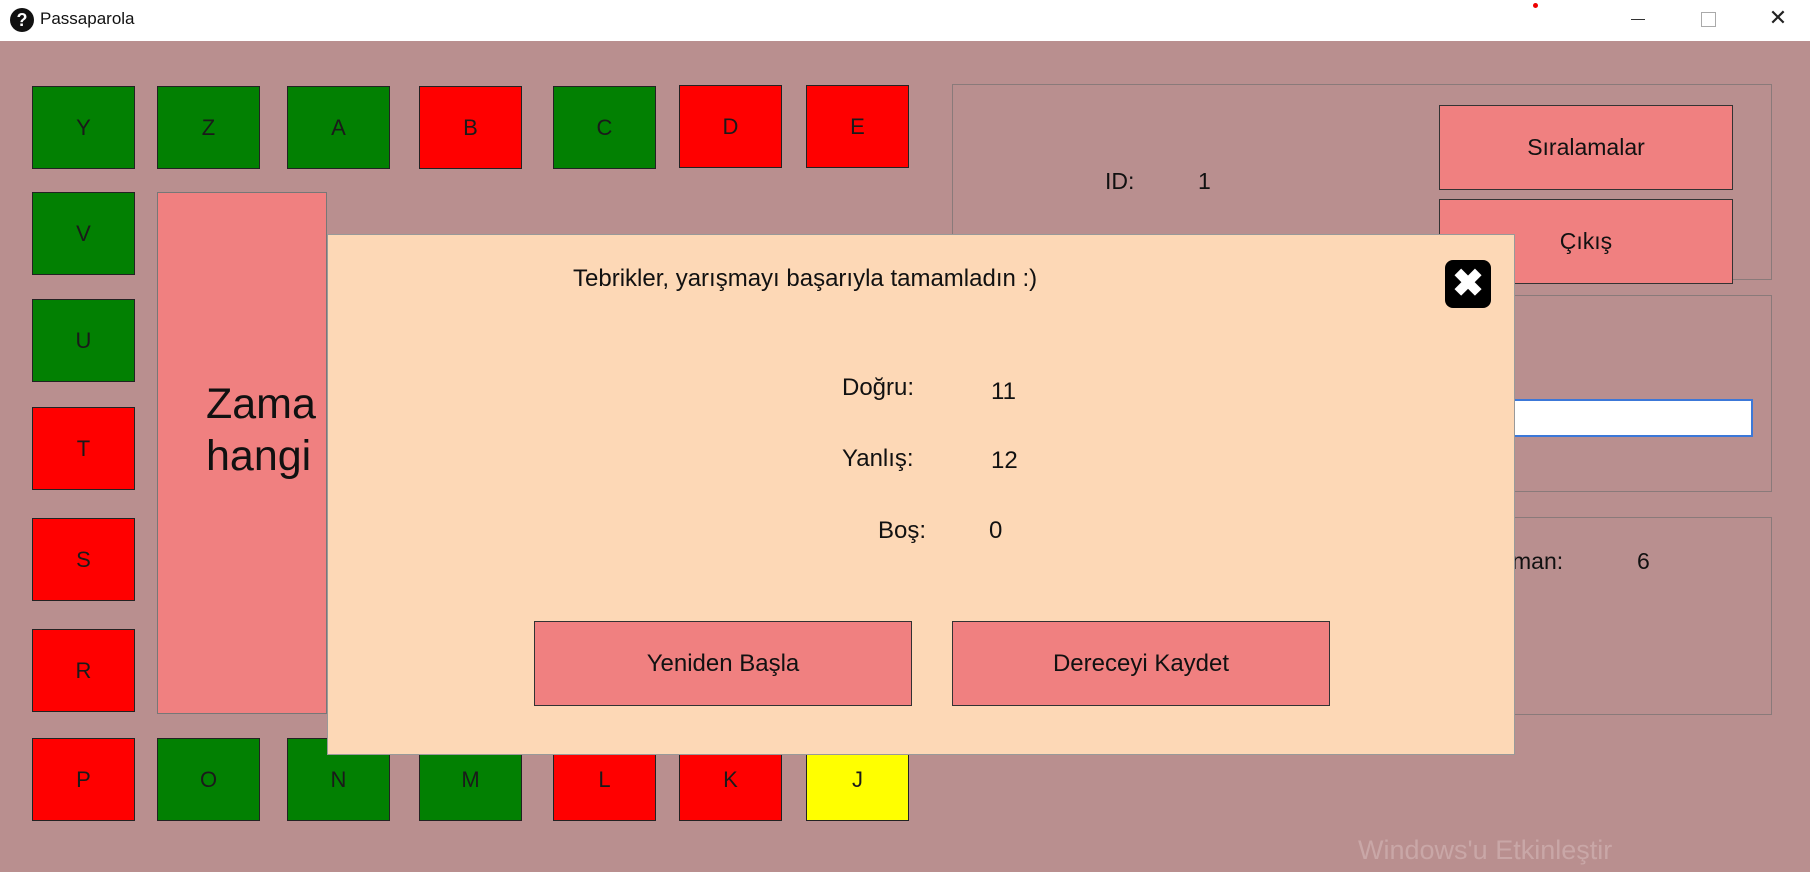 Image resolution: width=1810 pixels, height=872 pixels. Describe the element at coordinates (996, 530) in the screenshot. I see `empty-value: 0` at that location.